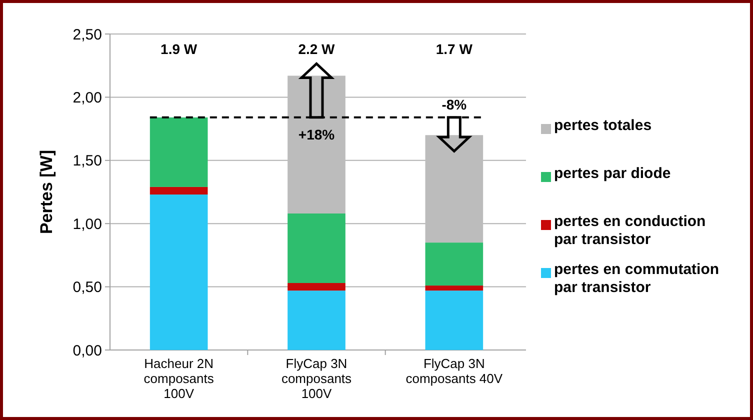  Describe the element at coordinates (454, 371) in the screenshot. I see `x-tick-label: FlyCap 3N composants 40V` at that location.